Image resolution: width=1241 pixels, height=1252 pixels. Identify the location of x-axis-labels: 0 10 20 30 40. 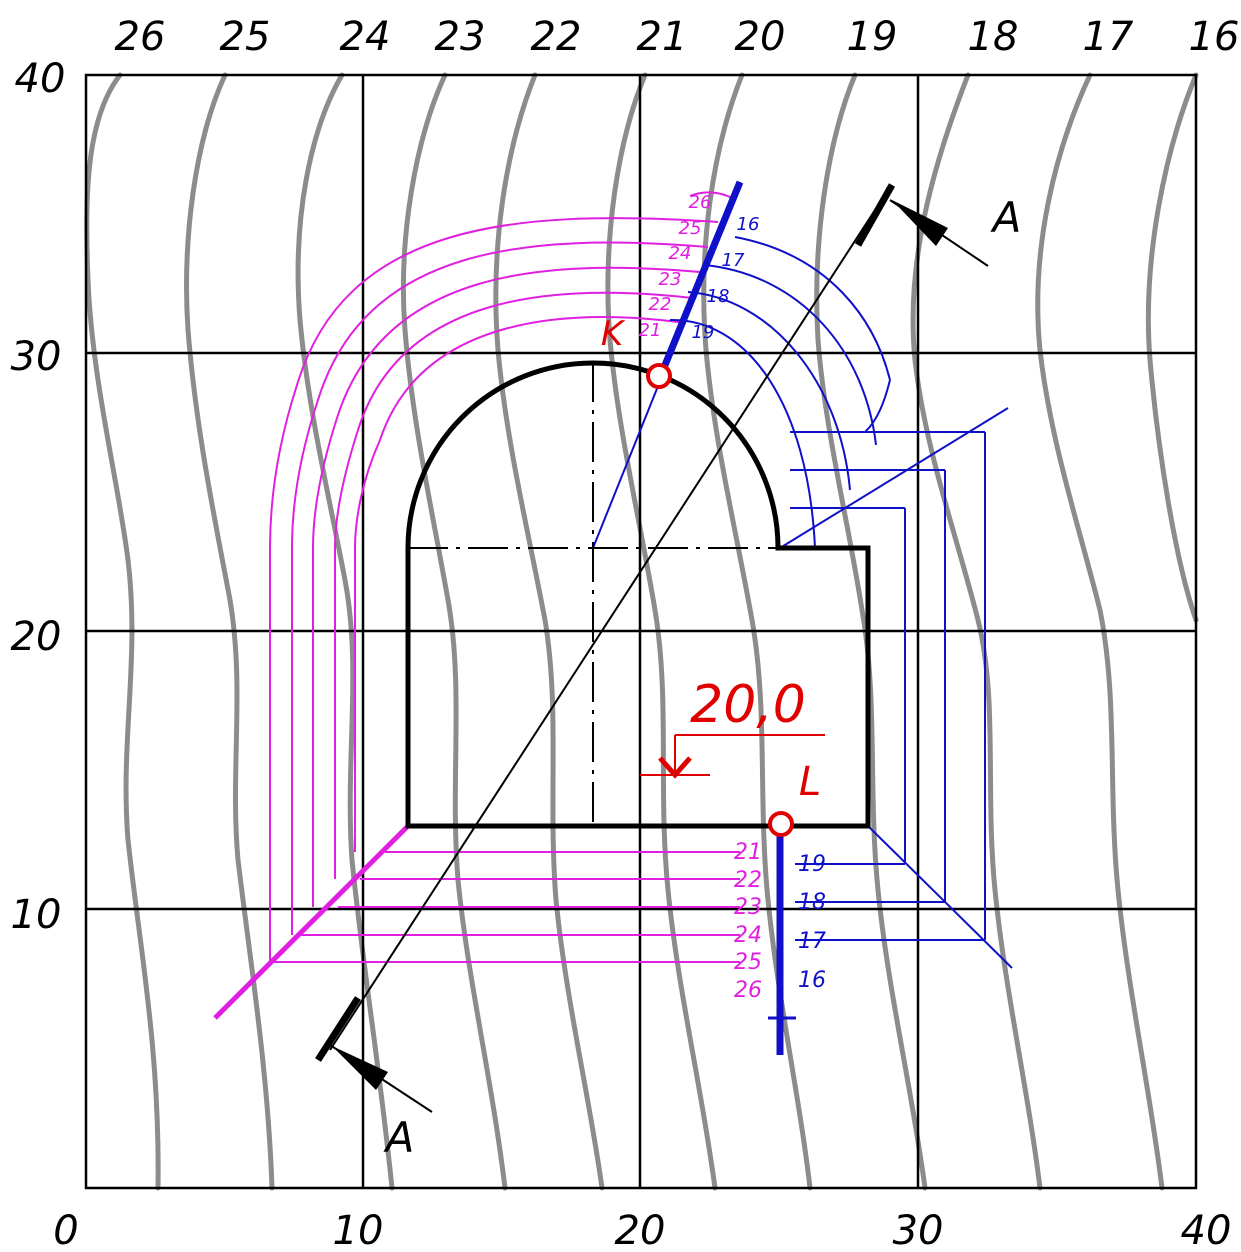
(642, 1230).